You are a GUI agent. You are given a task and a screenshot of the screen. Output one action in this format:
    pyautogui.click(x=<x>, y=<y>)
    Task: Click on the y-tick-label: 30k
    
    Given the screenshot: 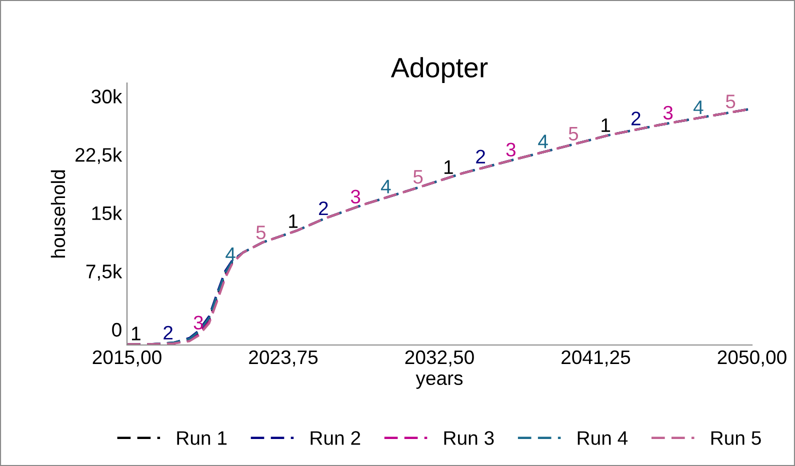 What is the action you would take?
    pyautogui.click(x=107, y=96)
    